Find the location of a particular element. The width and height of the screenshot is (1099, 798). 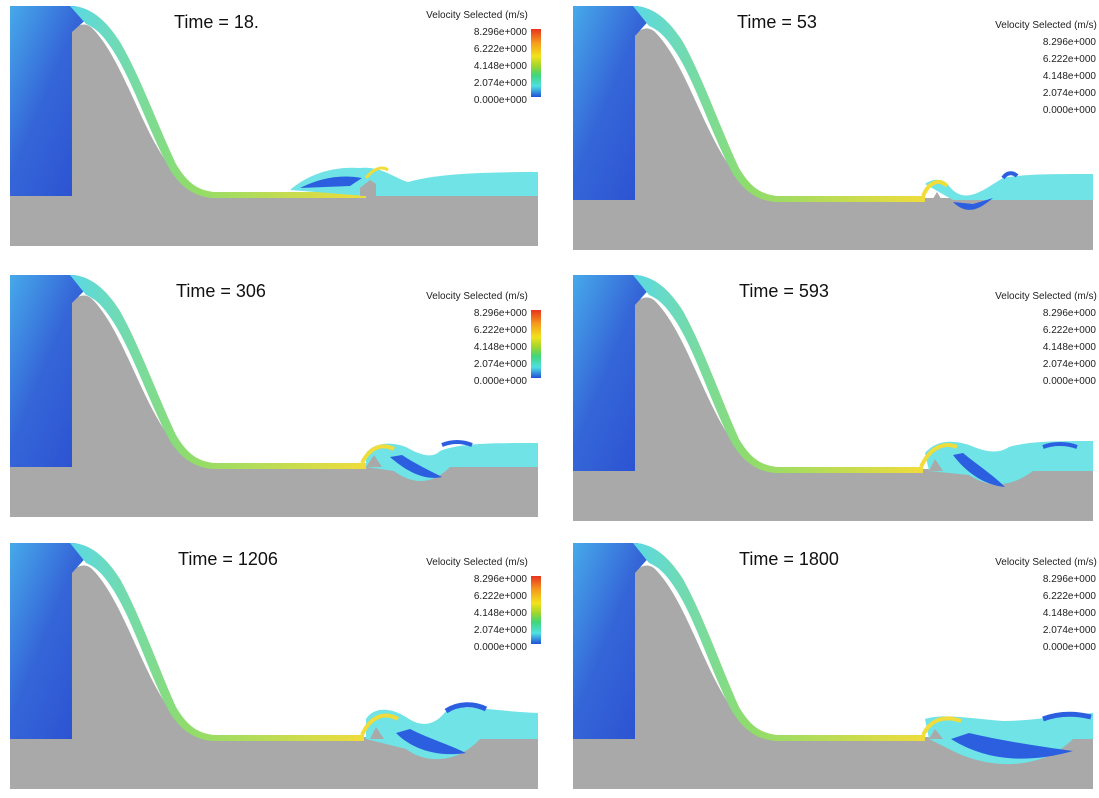

time-label: Time = 53 is located at coordinates (777, 22).